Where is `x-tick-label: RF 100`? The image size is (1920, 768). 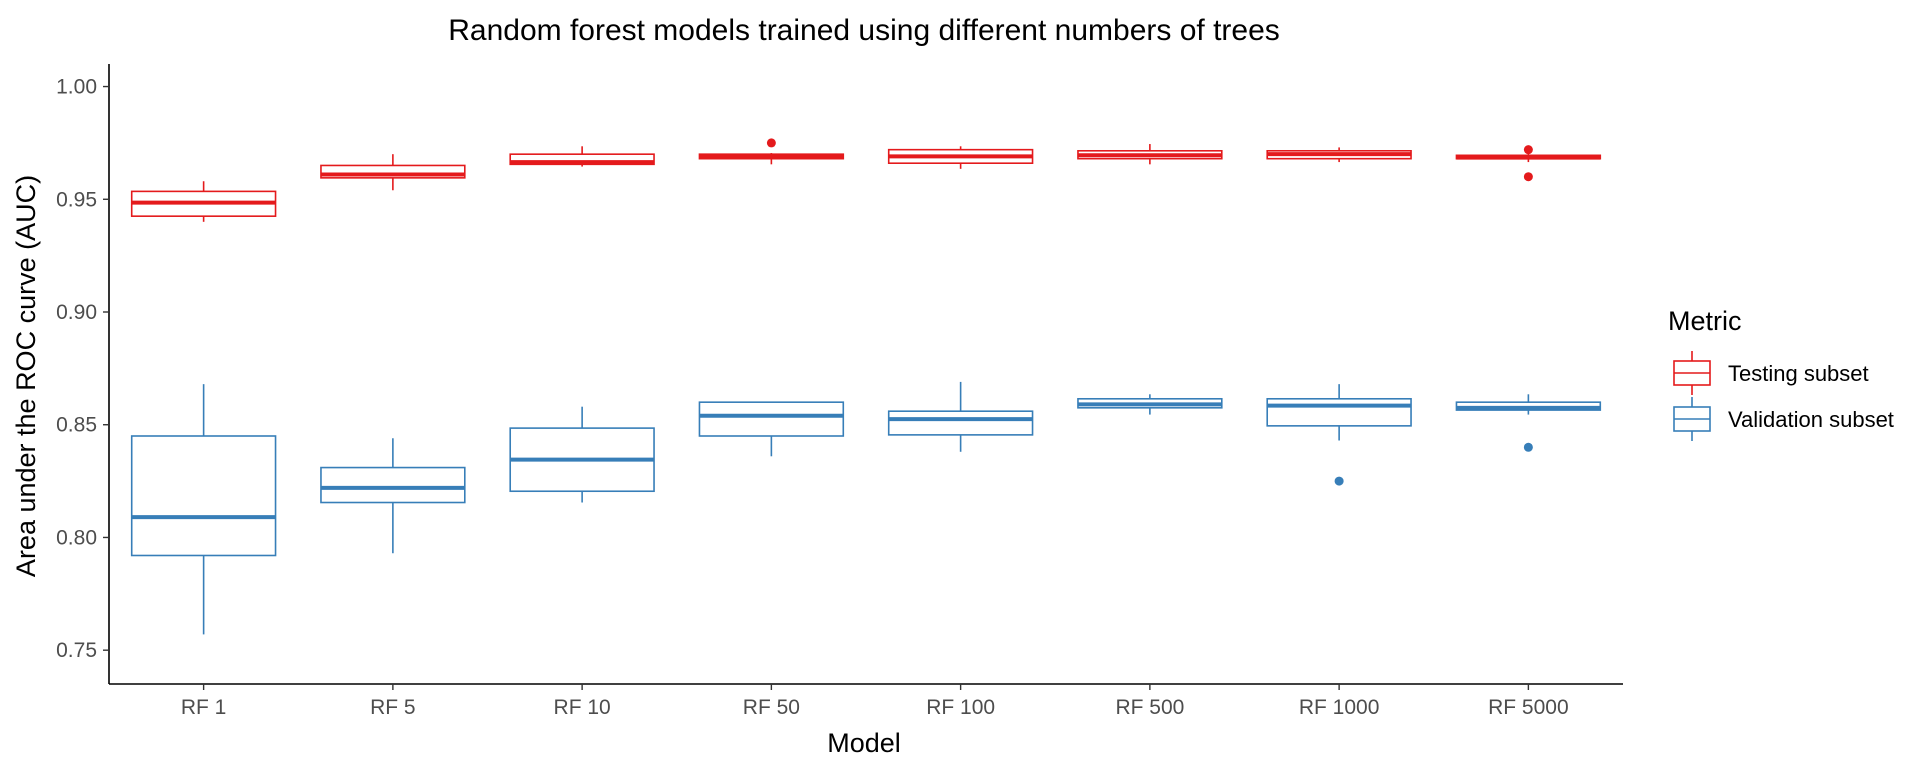
x-tick-label: RF 100 is located at coordinates (960, 707).